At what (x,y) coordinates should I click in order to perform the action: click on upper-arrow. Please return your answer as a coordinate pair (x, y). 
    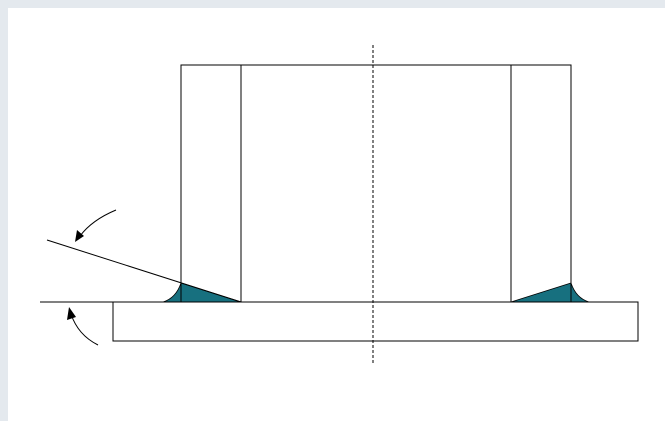
    Looking at the image, I should click on (98, 223).